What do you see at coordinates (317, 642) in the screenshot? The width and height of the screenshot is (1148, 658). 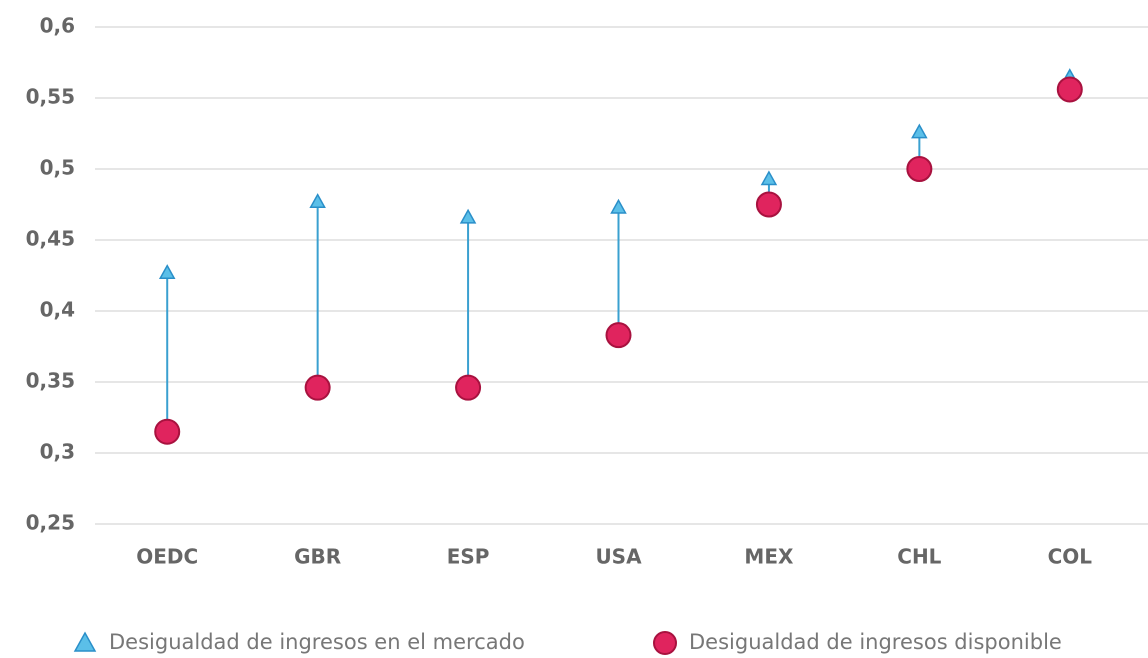 I see `legend-label: Desigualdad de ingresos en el mercado` at bounding box center [317, 642].